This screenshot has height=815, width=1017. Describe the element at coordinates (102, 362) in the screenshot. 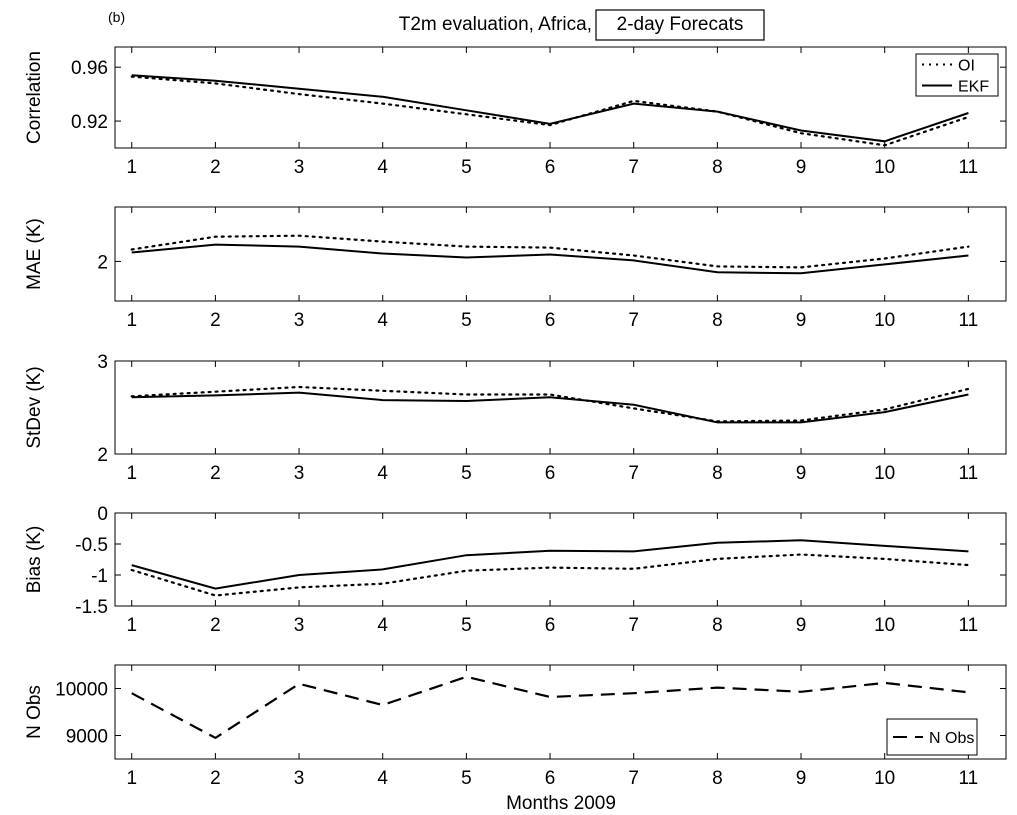

I see `y-tick-label: 3` at that location.